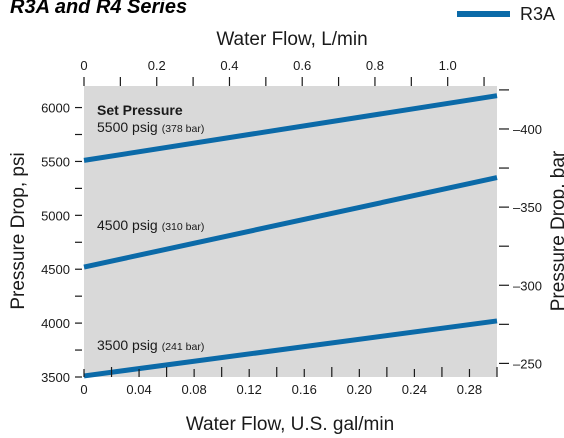 This screenshot has height=438, width=564. Describe the element at coordinates (537, 14) in the screenshot. I see `legend-label: R3A` at that location.